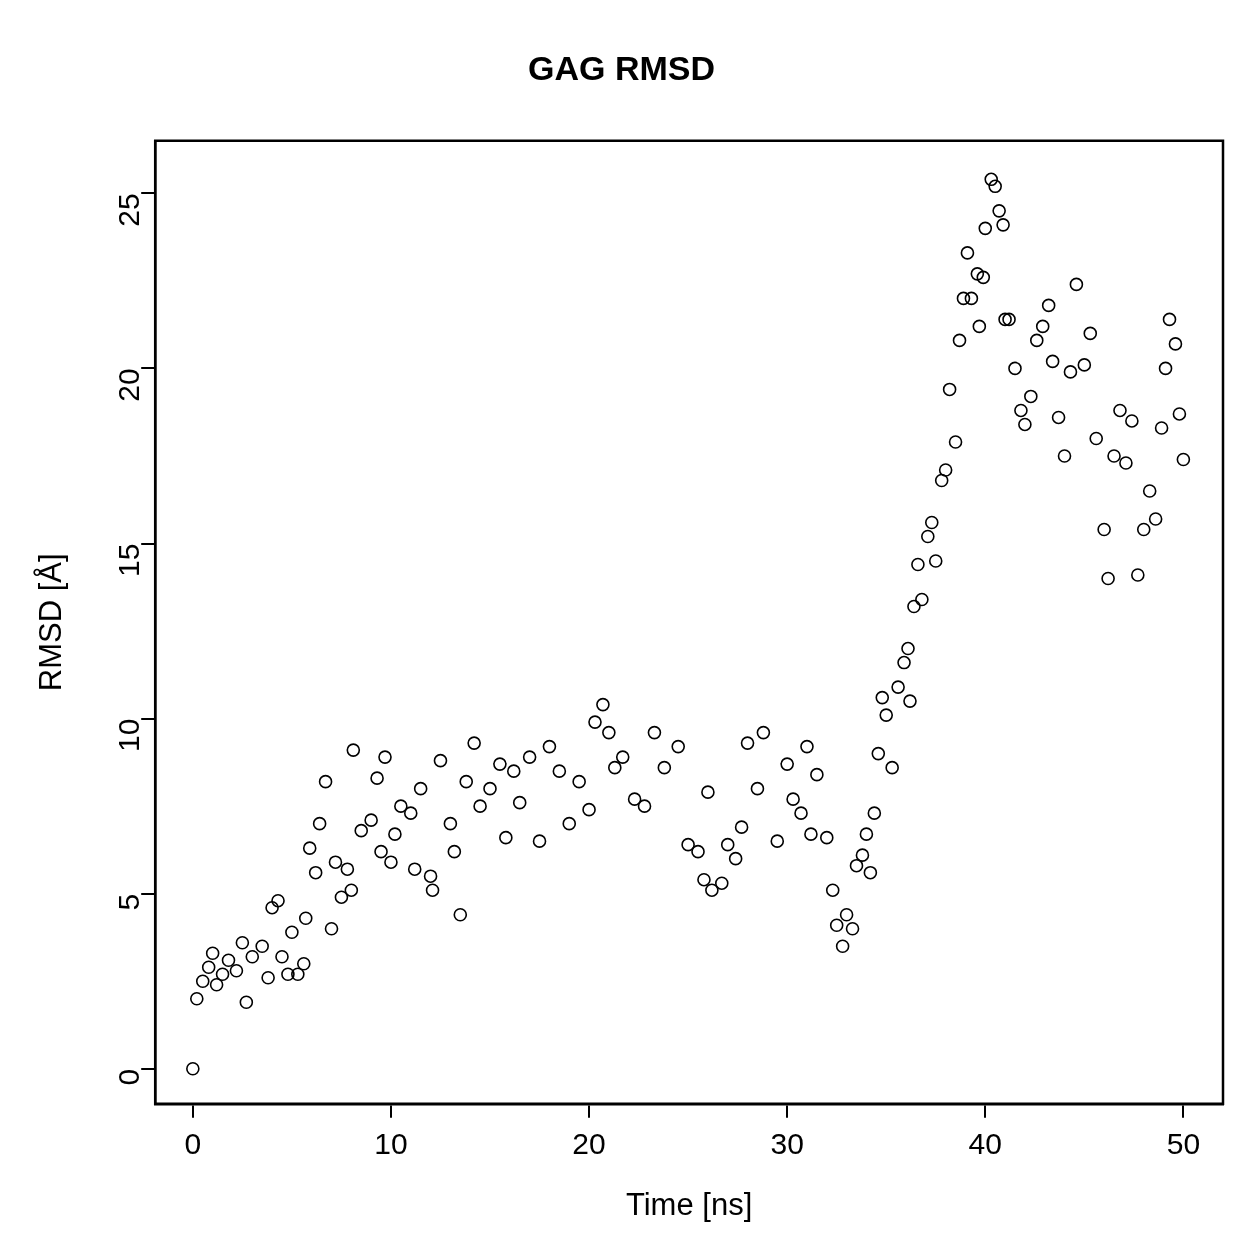 The height and width of the screenshot is (1259, 1259). I want to click on x-tick-label: 50, so click(1183, 1144).